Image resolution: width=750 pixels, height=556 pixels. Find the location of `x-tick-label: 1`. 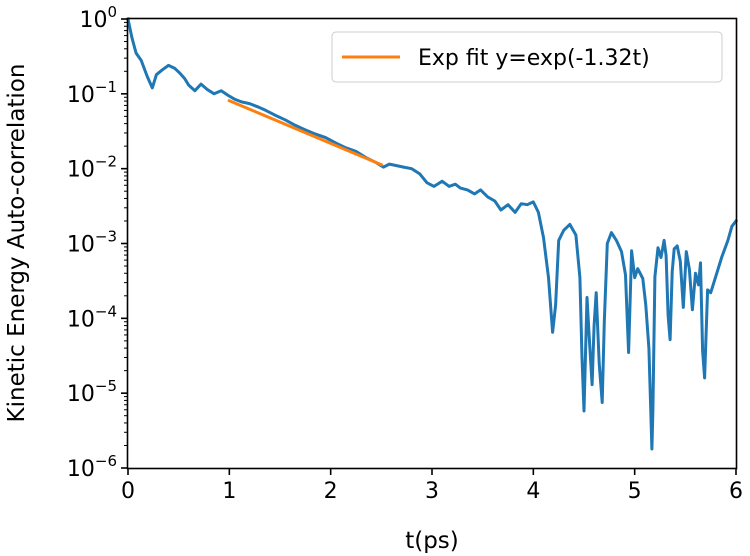

x-tick-label: 1 is located at coordinates (229, 491).